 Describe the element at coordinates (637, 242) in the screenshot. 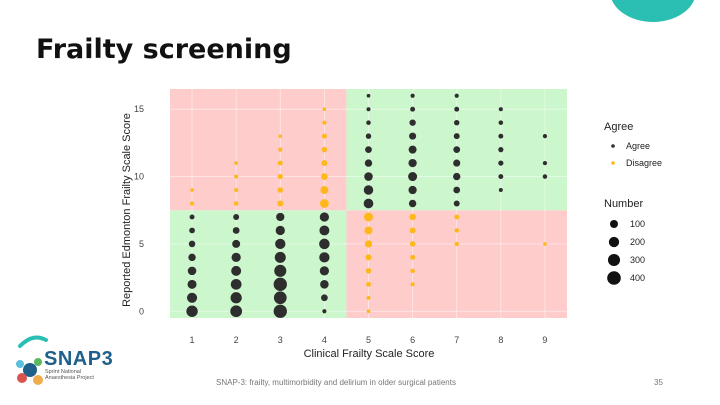

I see `size-legend-label: 200` at that location.